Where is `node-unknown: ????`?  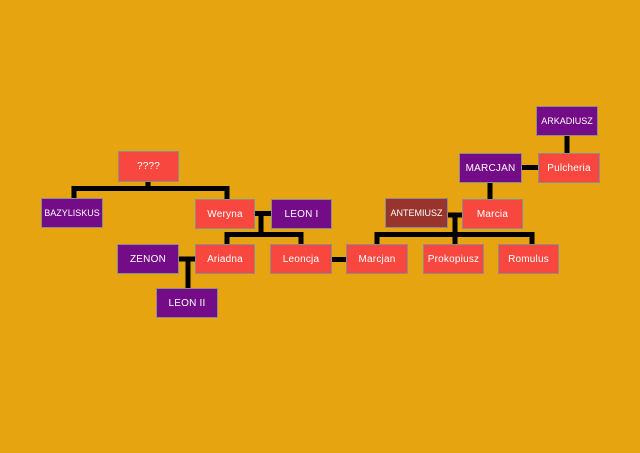
node-unknown: ???? is located at coordinates (148, 166).